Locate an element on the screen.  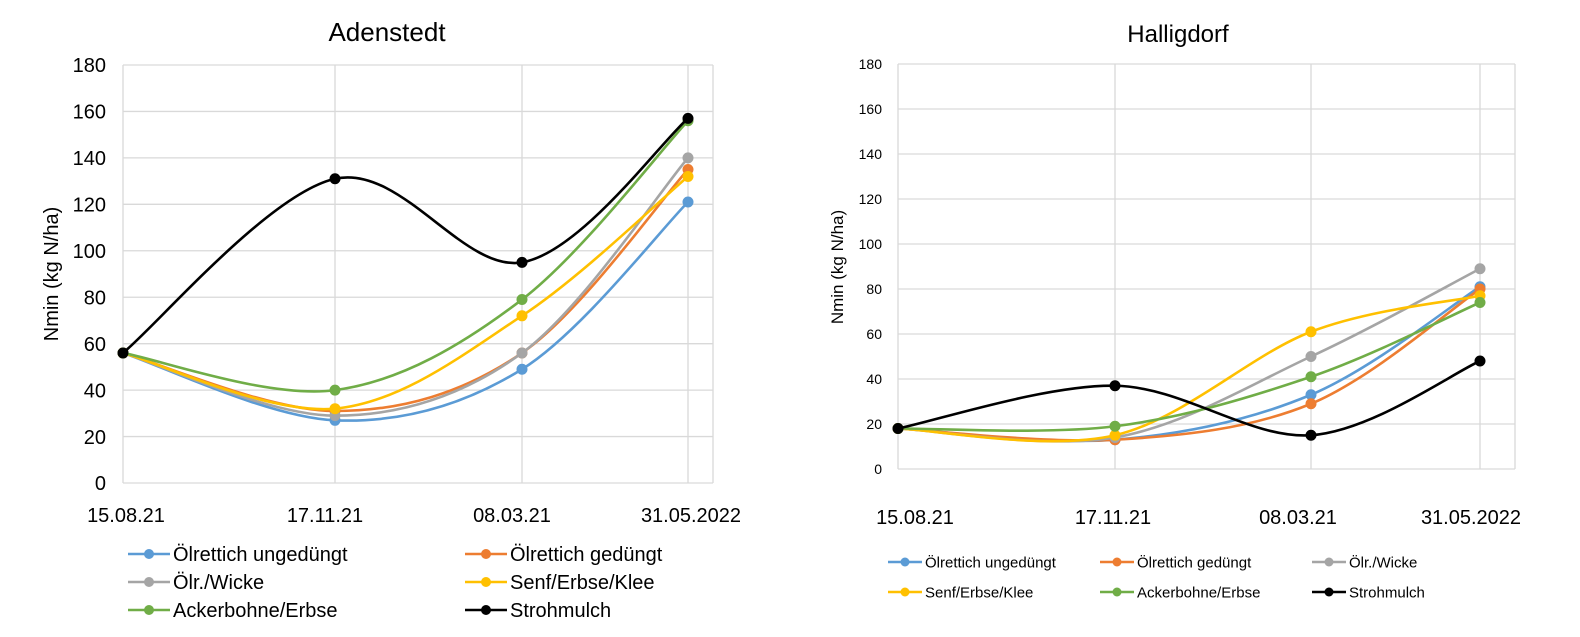
series-strohmulch is located at coordinates (1189, 398).